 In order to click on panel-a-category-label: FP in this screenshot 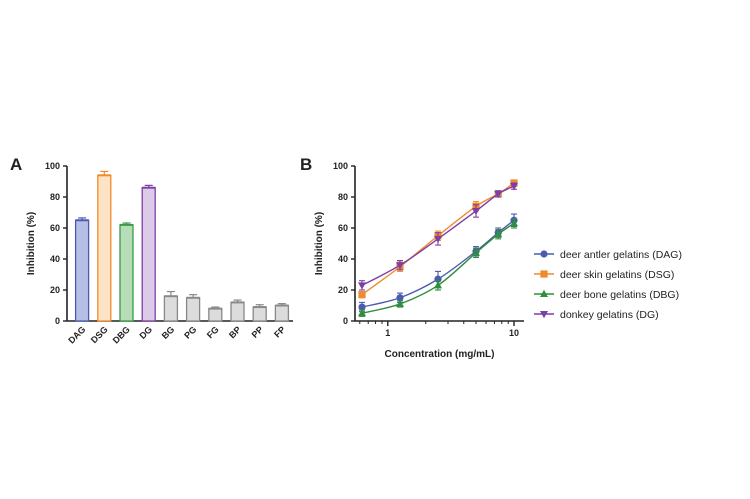, I will do `click(279, 331)`.